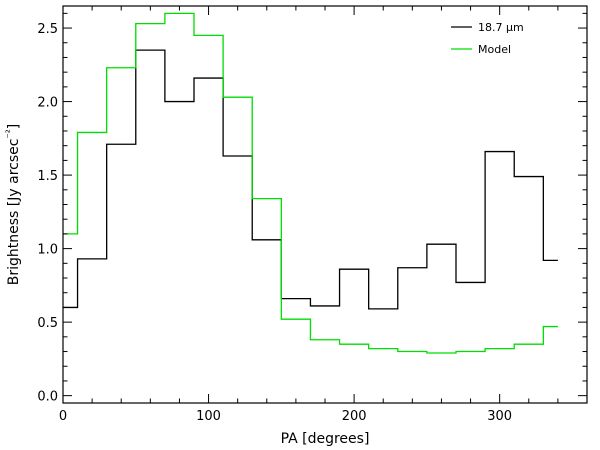 Image resolution: width=600 pixels, height=450 pixels. Describe the element at coordinates (47, 103) in the screenshot. I see `y-tick-label: 2.0` at that location.